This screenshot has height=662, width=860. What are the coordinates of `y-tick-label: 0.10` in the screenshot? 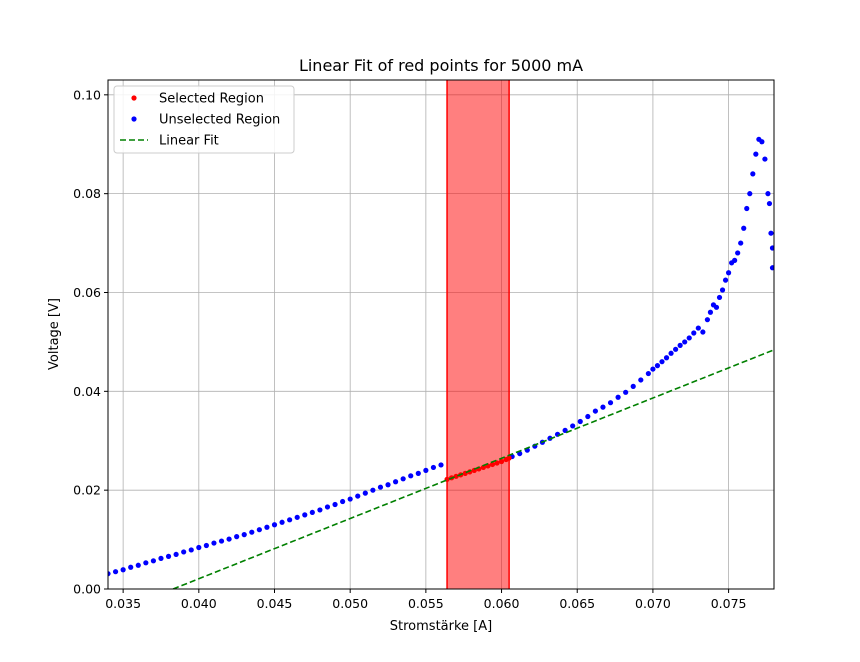 It's located at (87, 94).